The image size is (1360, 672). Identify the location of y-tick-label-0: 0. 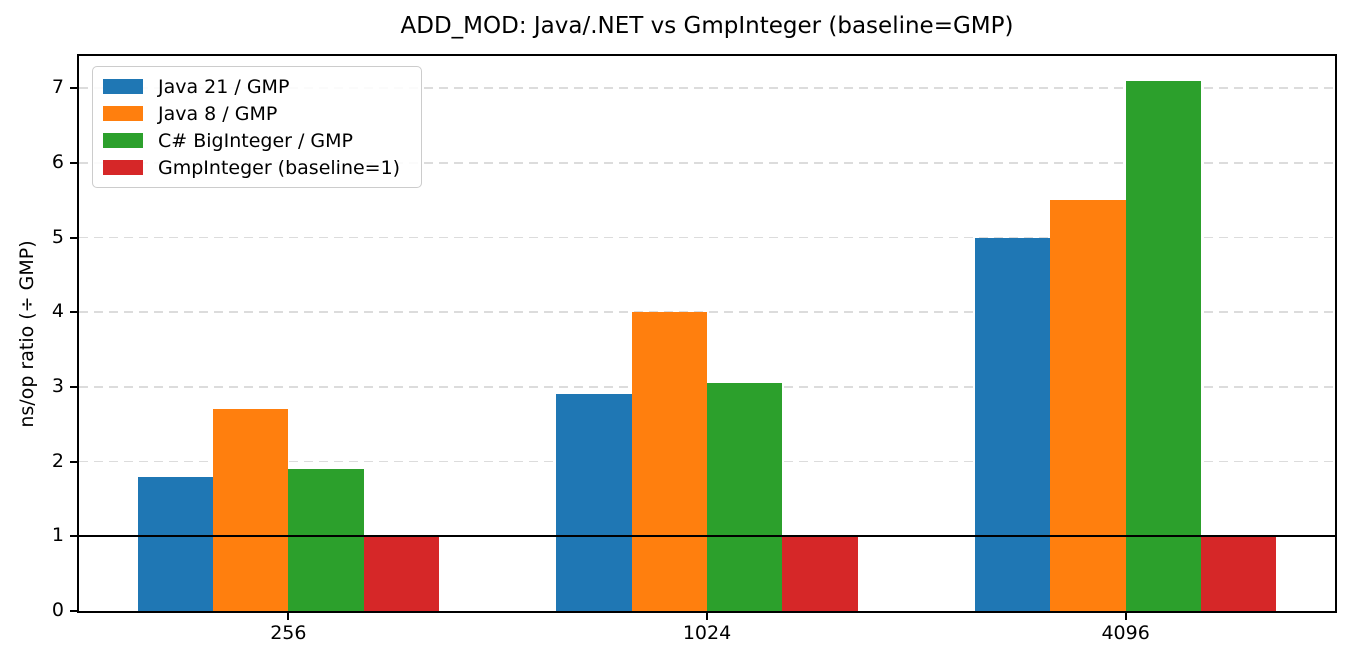
(57, 610).